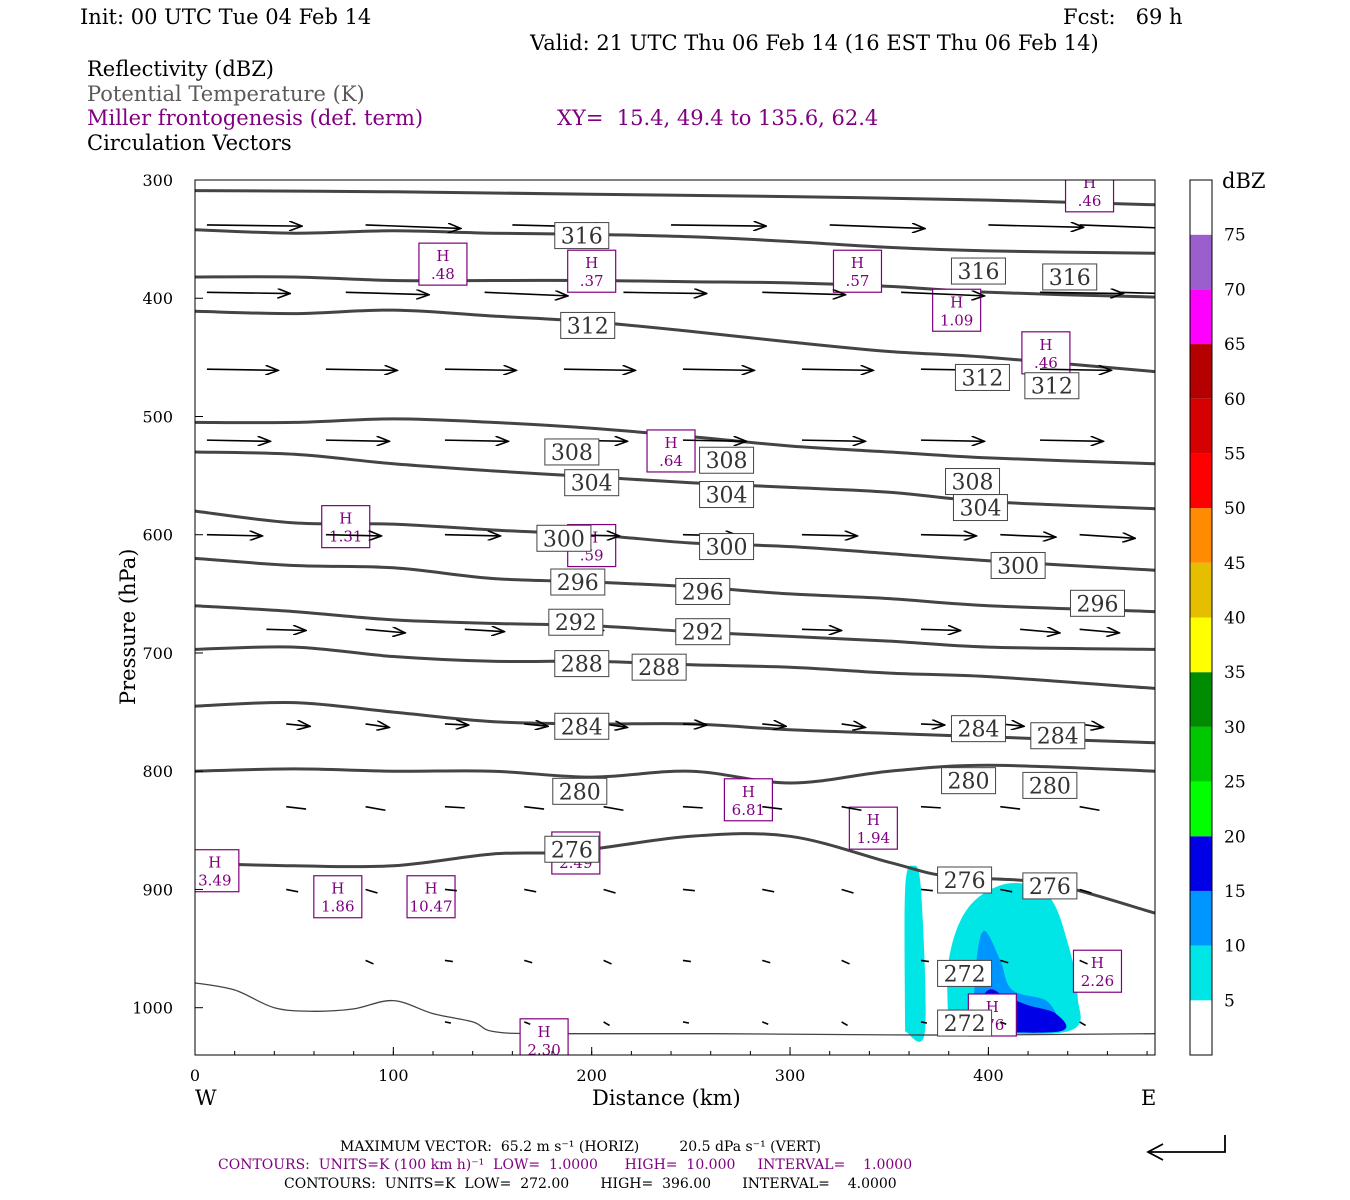 Image resolution: width=1350 pixels, height=1200 pixels. What do you see at coordinates (988, 1075) in the screenshot?
I see `x-tick-label: 400` at bounding box center [988, 1075].